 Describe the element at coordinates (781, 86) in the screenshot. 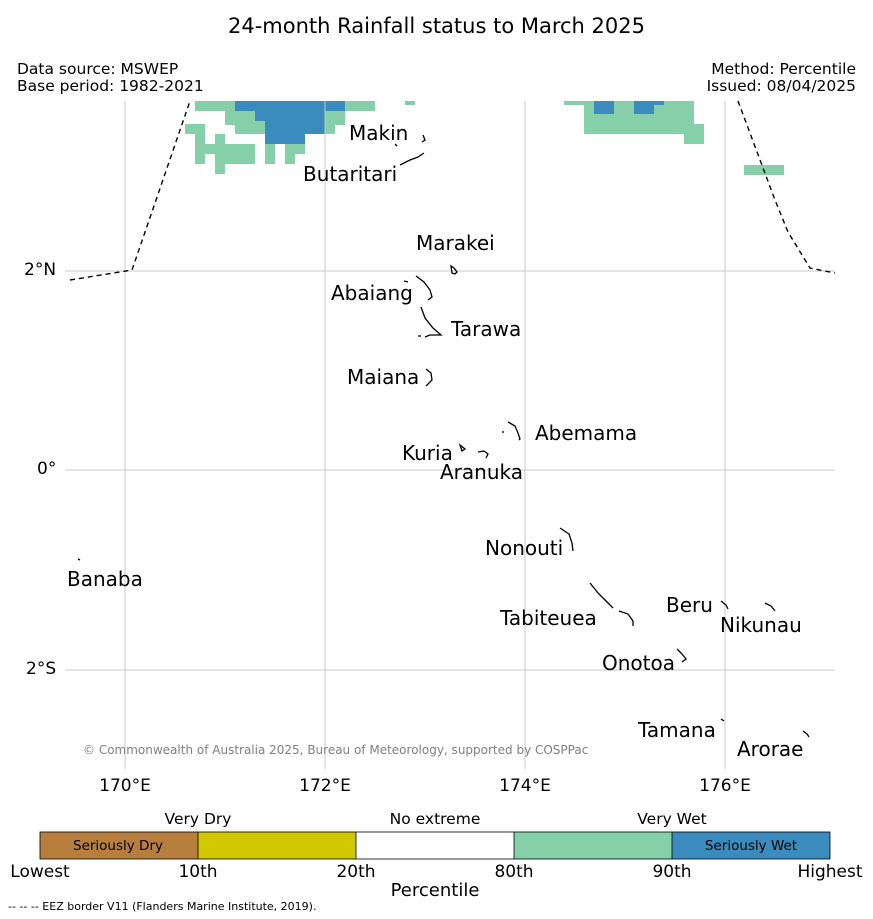

I see `issued-label: Issued: 08/04/2025` at that location.